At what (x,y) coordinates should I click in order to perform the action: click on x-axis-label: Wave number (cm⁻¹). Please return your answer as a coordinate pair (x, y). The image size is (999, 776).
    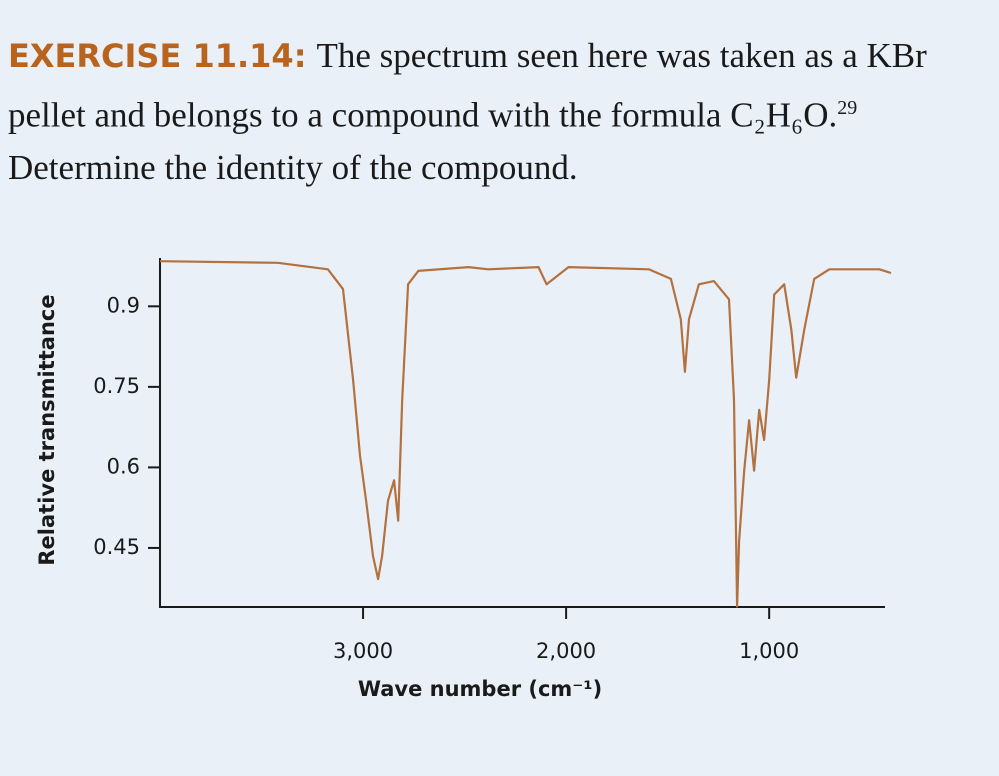
    Looking at the image, I should click on (480, 689).